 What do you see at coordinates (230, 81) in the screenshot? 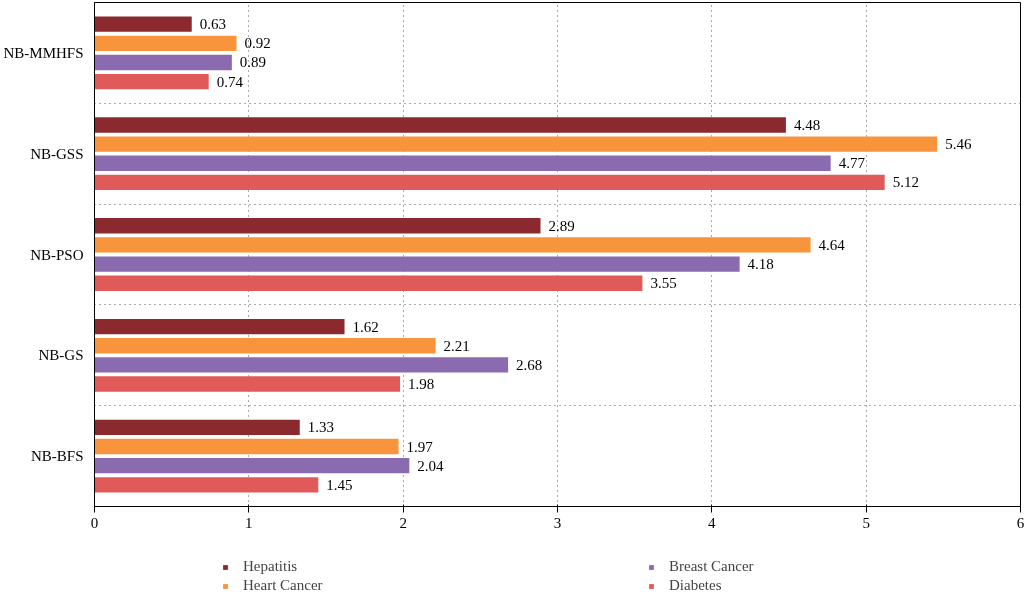
I see `data-label: 0.74` at bounding box center [230, 81].